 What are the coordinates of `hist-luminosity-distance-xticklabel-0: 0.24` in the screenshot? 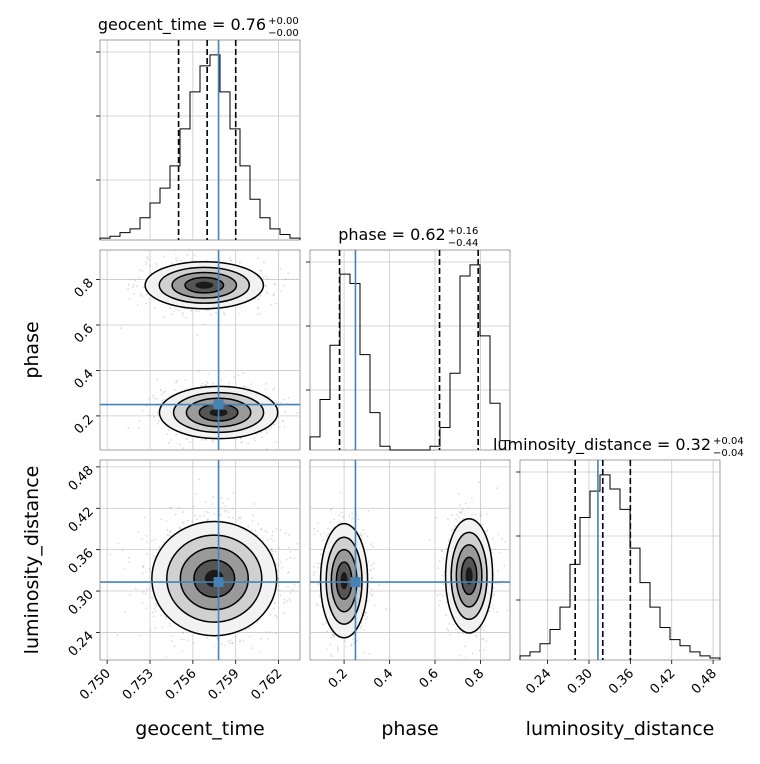 It's located at (538, 681).